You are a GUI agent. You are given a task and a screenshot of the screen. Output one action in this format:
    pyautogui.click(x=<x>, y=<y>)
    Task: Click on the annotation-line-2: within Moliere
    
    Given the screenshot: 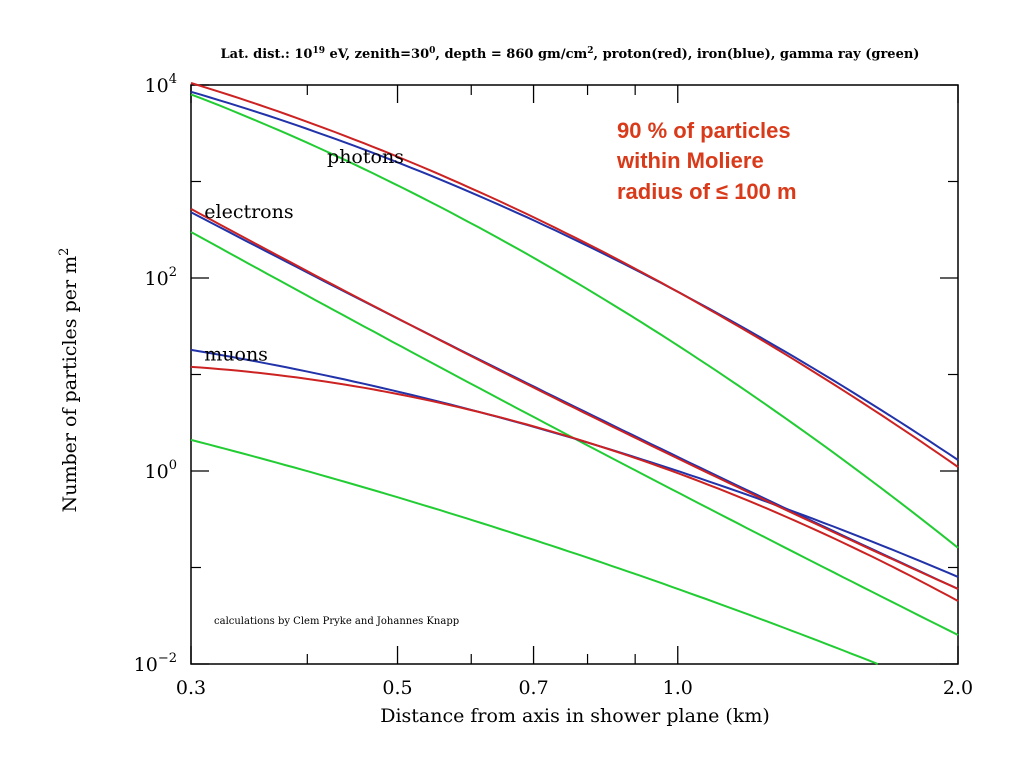 What is the action you would take?
    pyautogui.click(x=690, y=160)
    